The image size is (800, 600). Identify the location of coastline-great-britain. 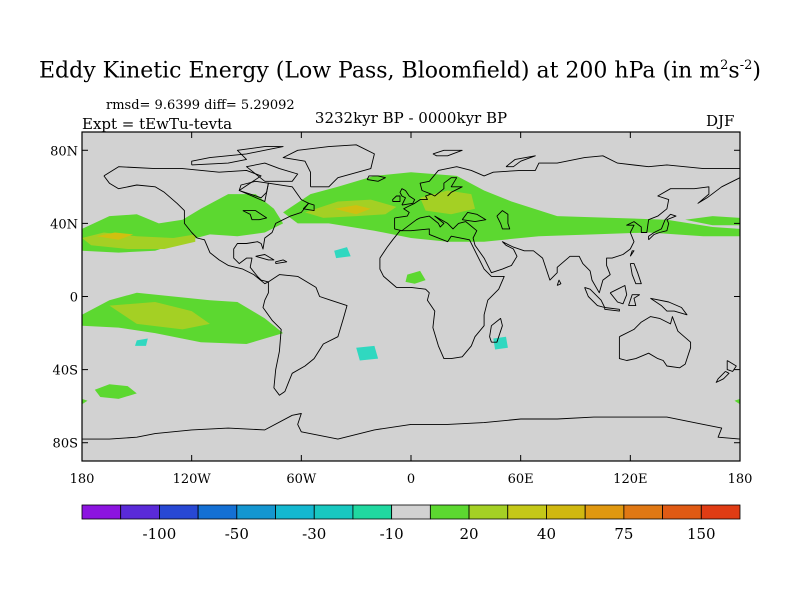
(407, 197).